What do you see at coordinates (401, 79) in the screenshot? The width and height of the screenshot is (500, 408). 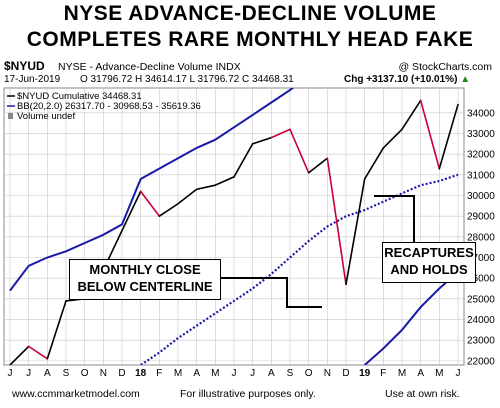 I see `change-value: Chg +3137.10 (+10.01%)` at bounding box center [401, 79].